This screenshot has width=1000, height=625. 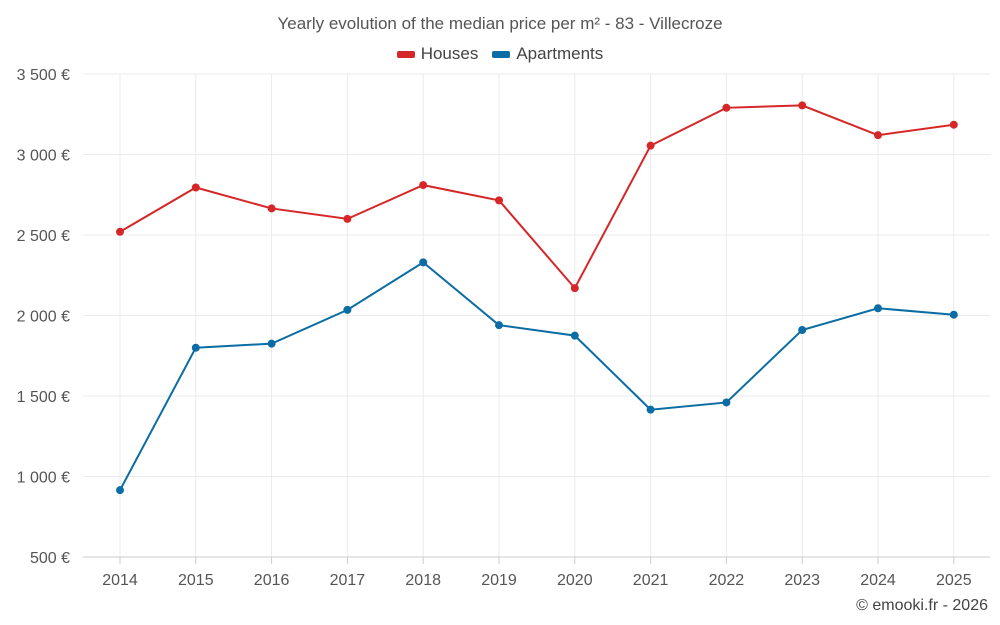 I want to click on legend-swatch-apartments, so click(x=501, y=54).